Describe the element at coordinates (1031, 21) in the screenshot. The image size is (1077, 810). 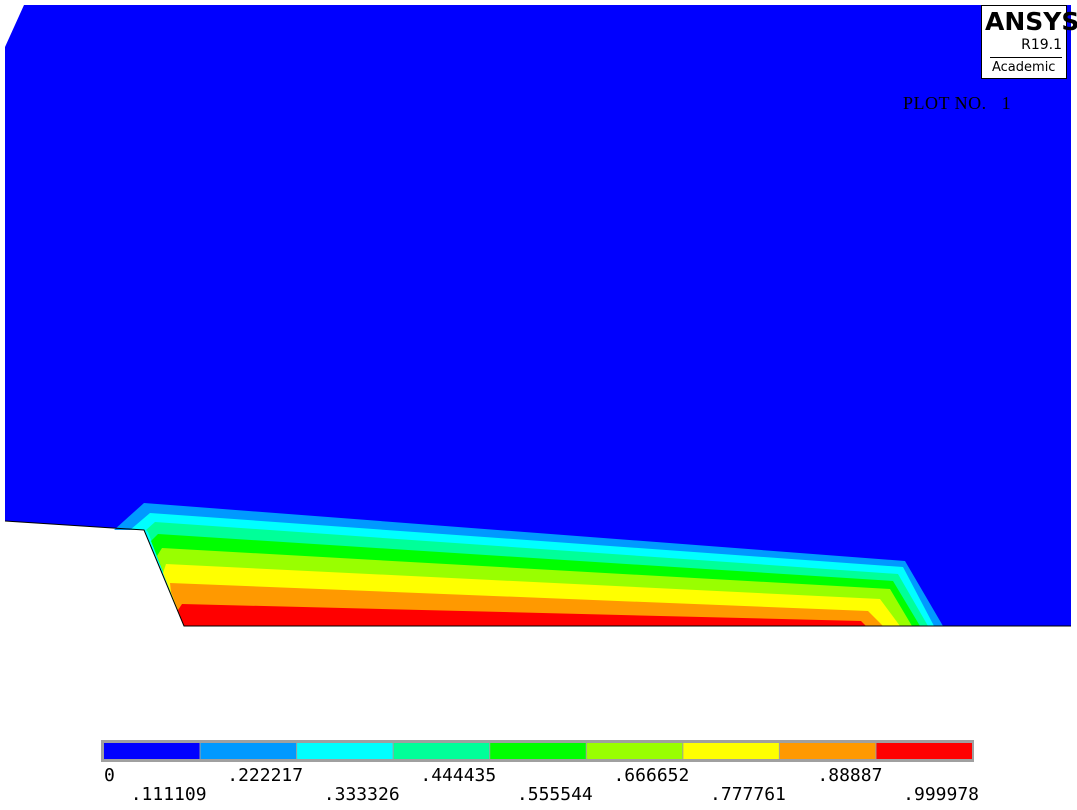
I see `logo-brand: ANSYS` at that location.